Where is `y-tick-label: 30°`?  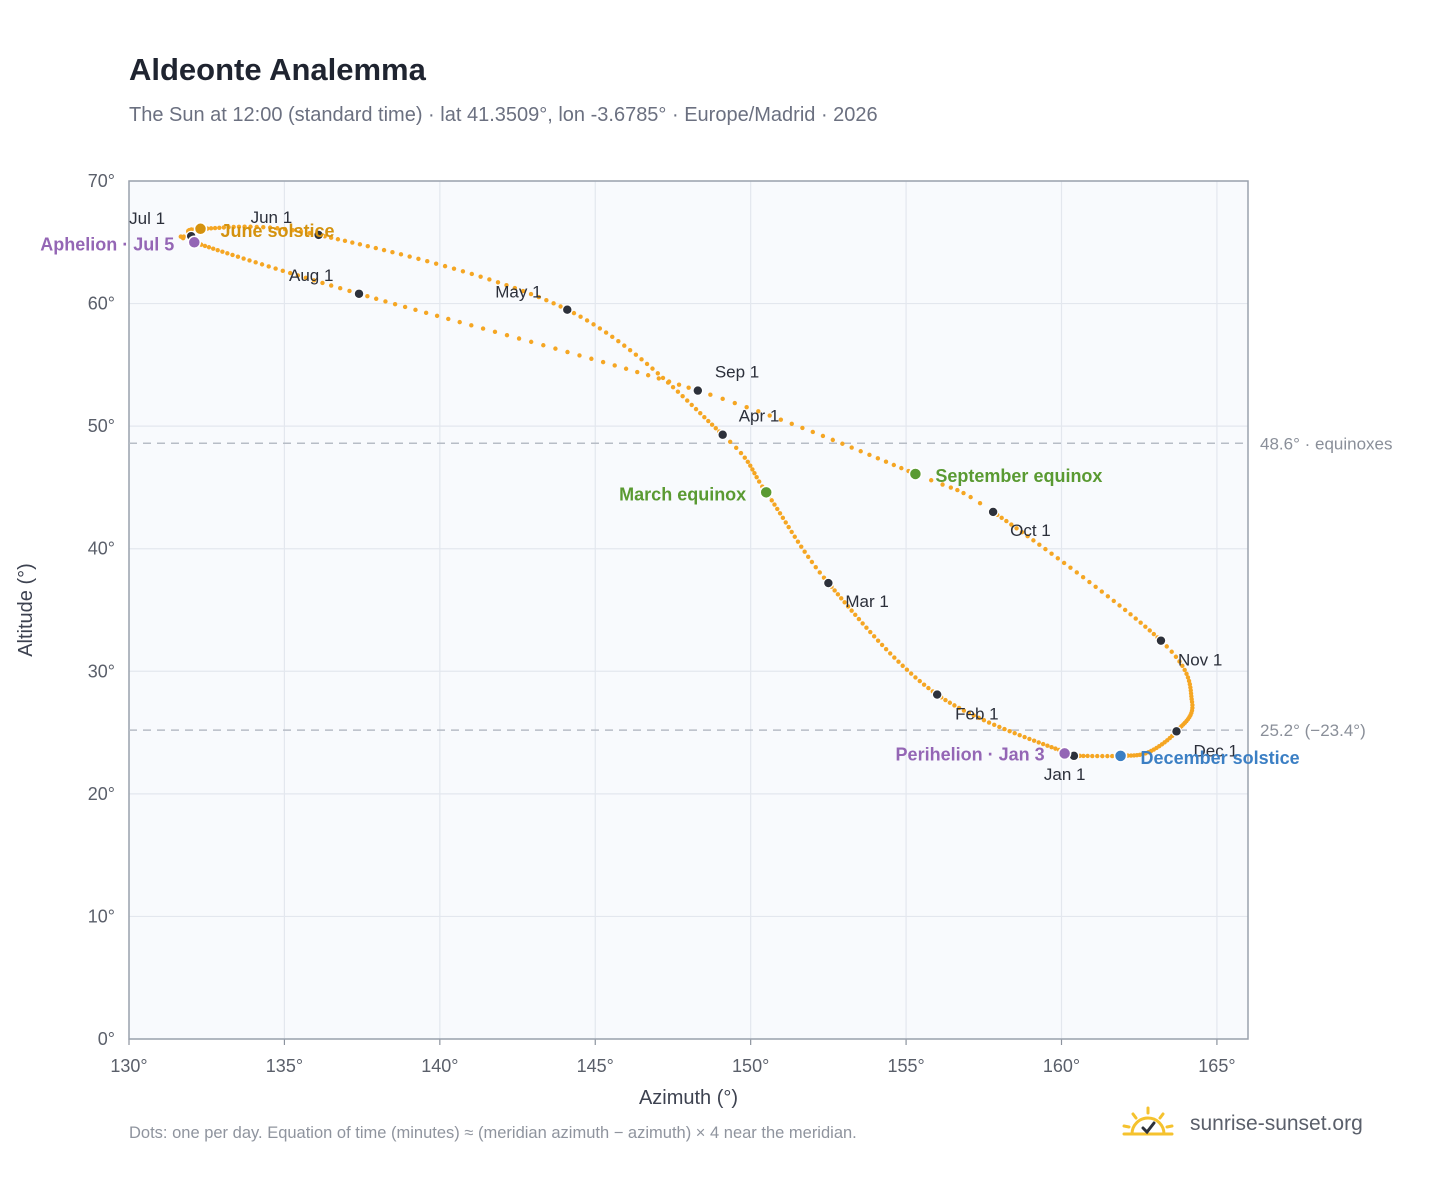 y-tick-label: 30° is located at coordinates (101, 671).